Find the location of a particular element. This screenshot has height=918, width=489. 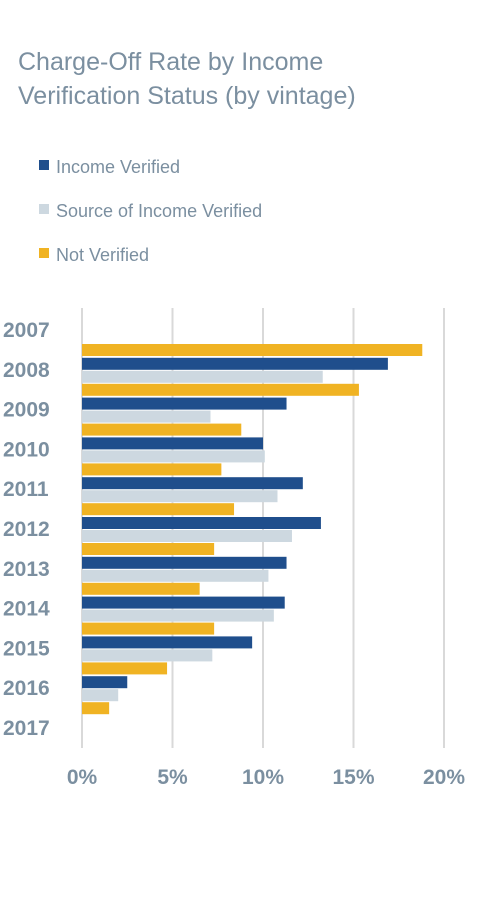

x-tick-label: 20% is located at coordinates (444, 777).